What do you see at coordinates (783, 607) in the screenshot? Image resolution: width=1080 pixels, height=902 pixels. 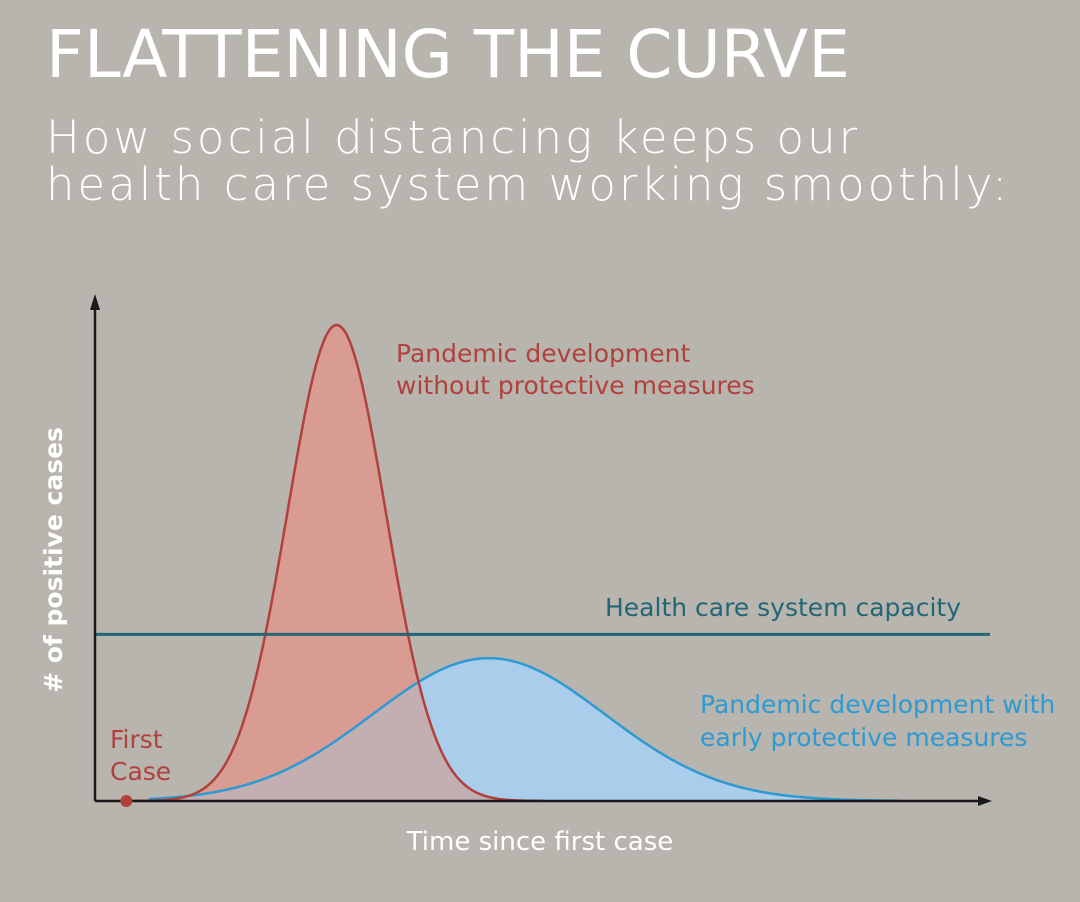 I see `capacity-label: Health care system capacity` at bounding box center [783, 607].